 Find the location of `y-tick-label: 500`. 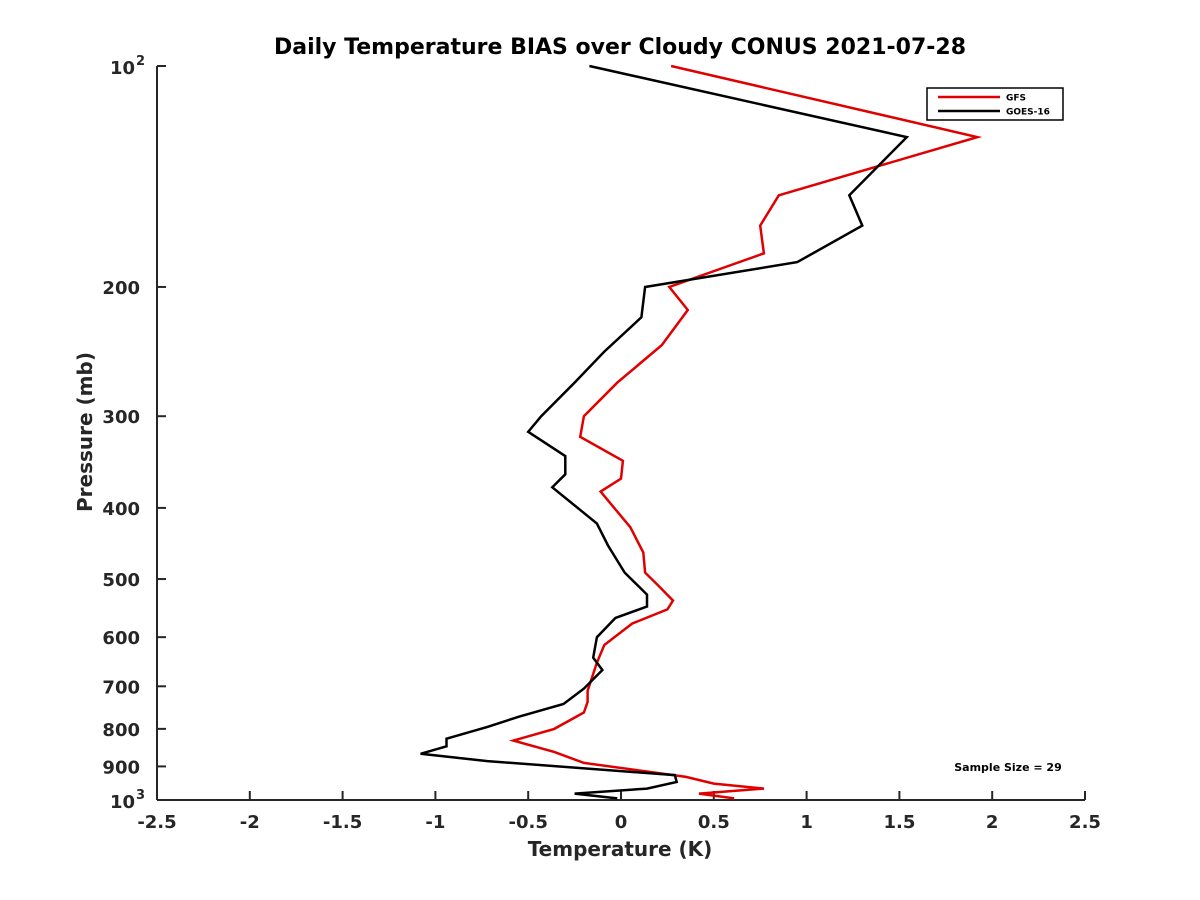

y-tick-label: 500 is located at coordinates (121, 580).